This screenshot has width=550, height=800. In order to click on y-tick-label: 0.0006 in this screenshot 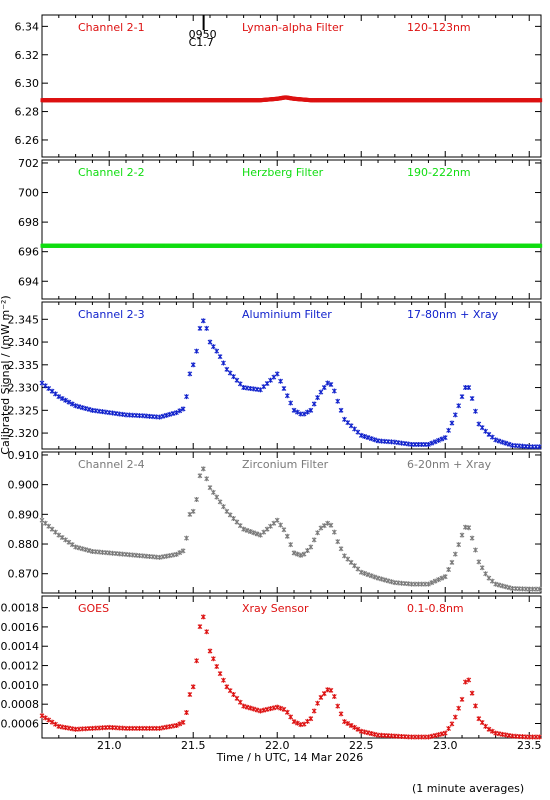, I will do `click(20, 724)`.